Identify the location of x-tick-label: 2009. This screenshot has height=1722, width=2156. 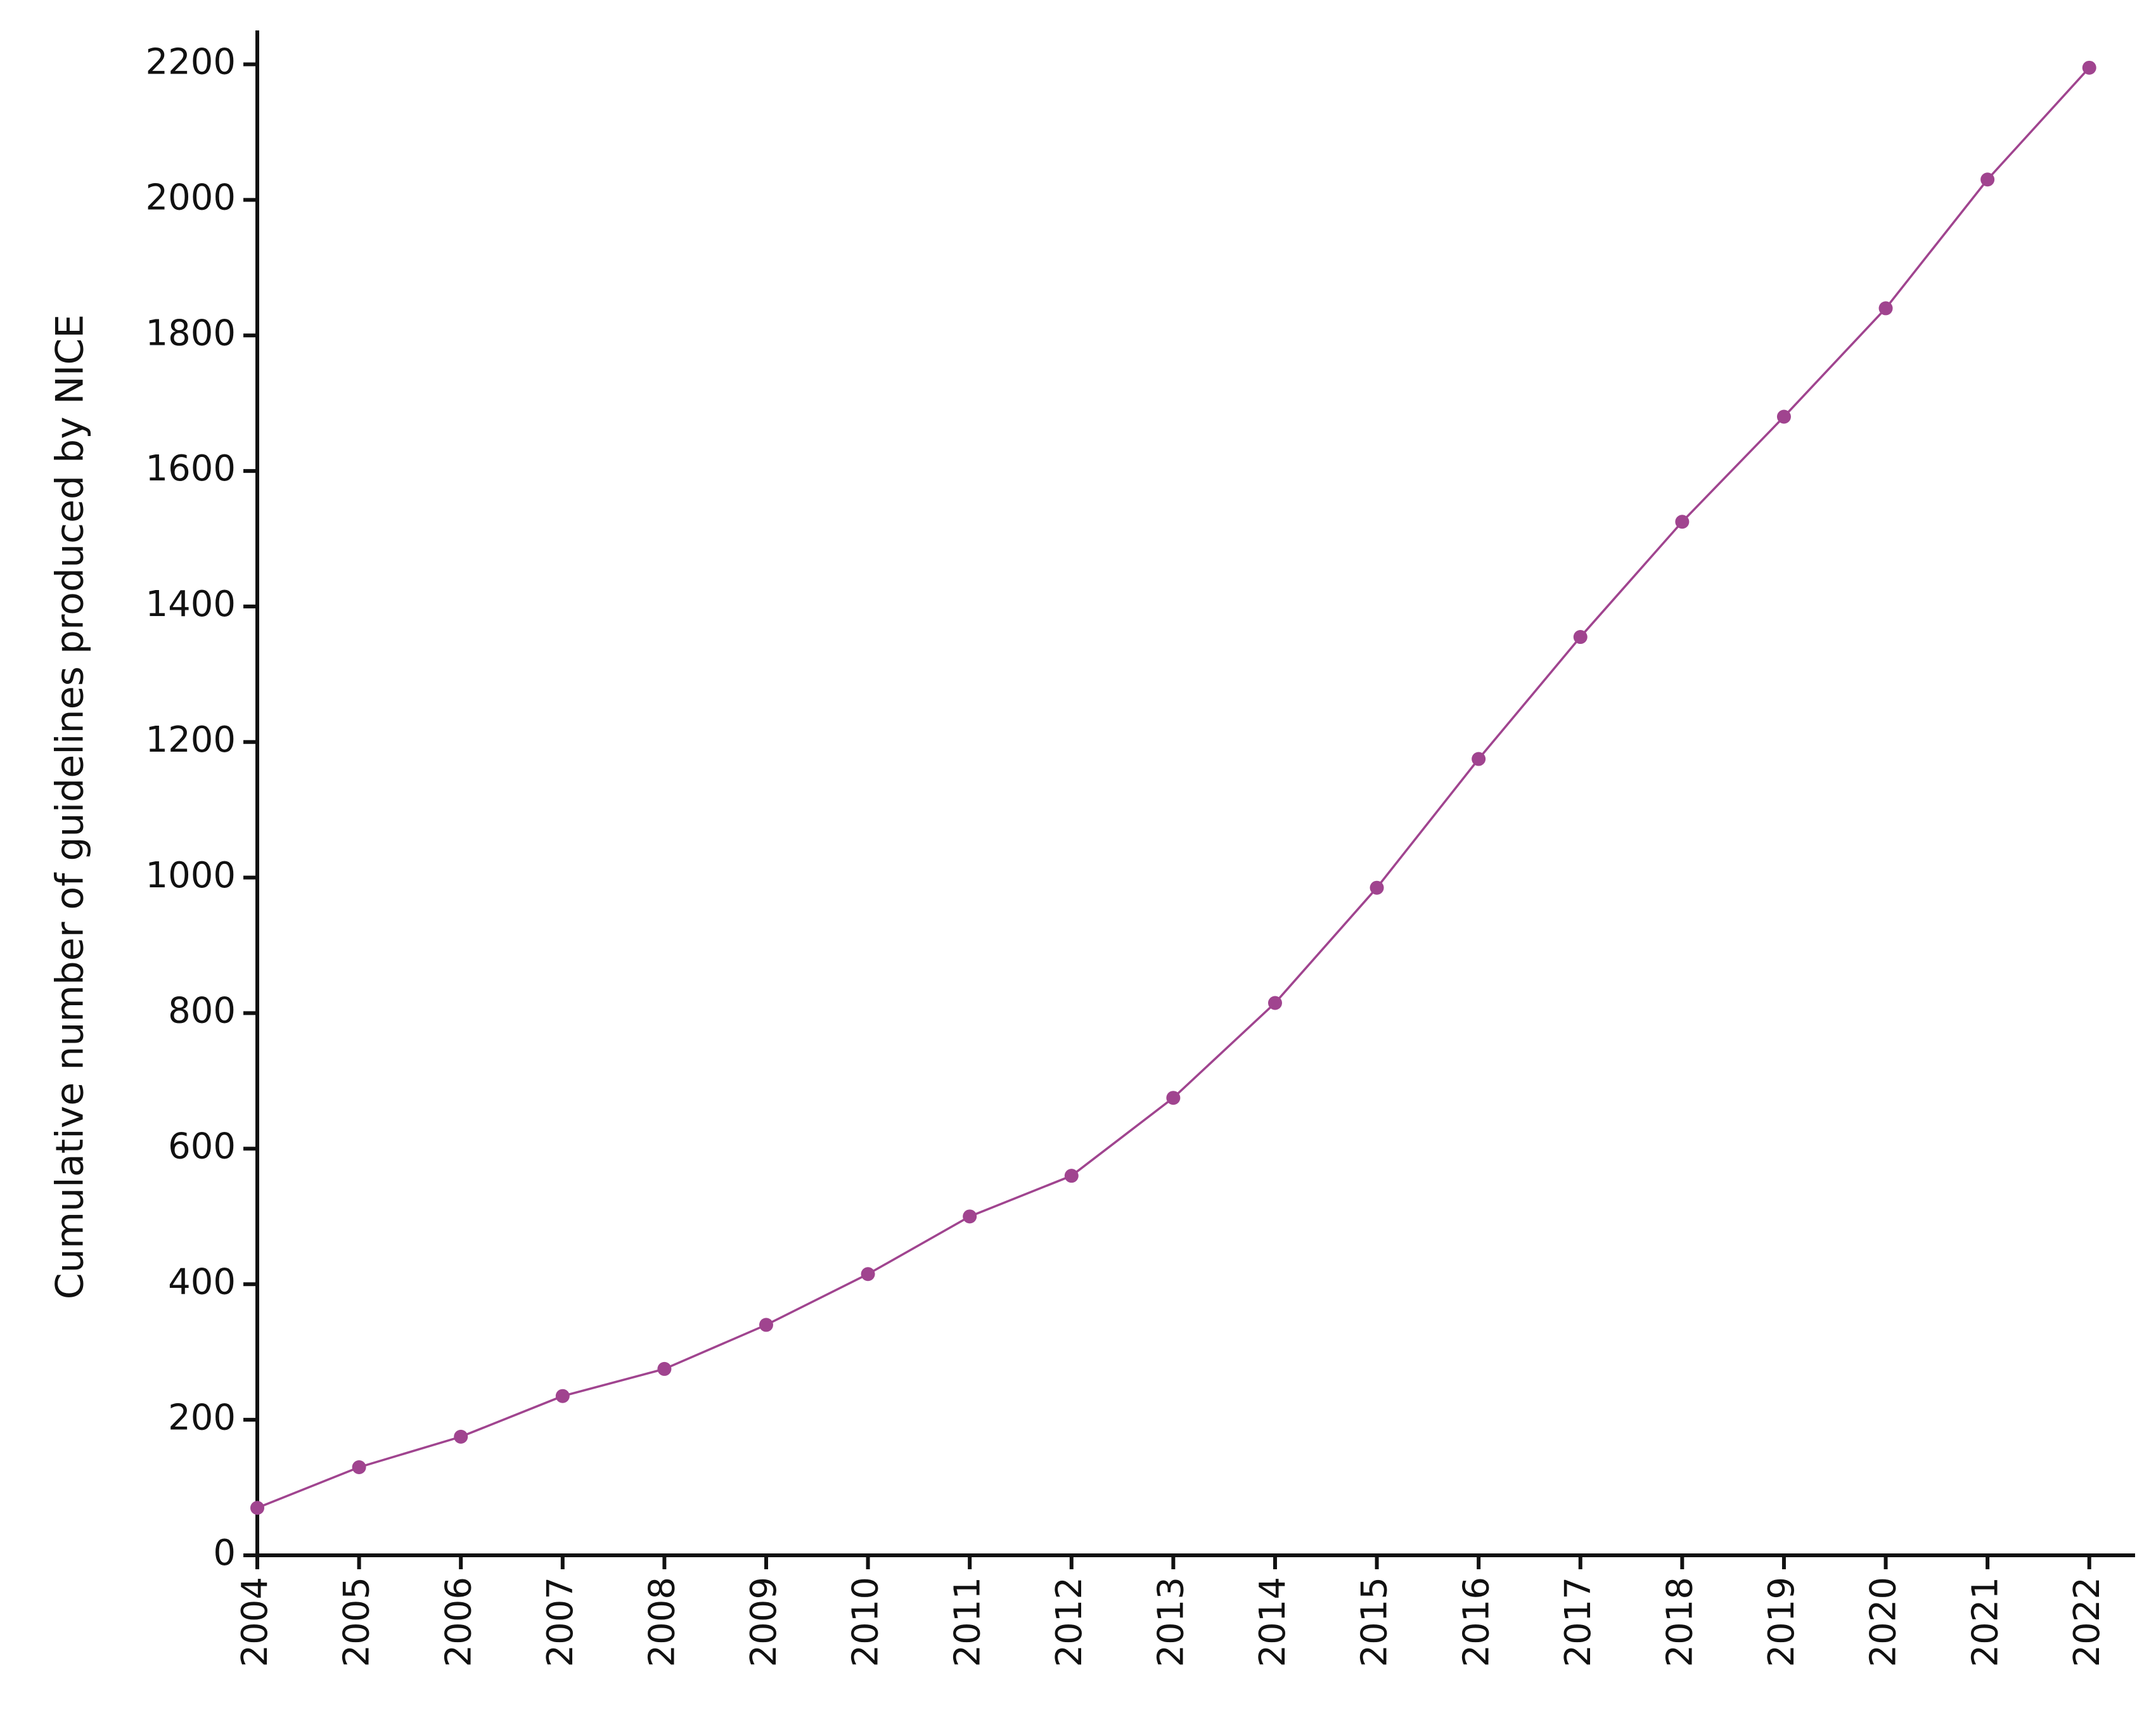
(764, 1622).